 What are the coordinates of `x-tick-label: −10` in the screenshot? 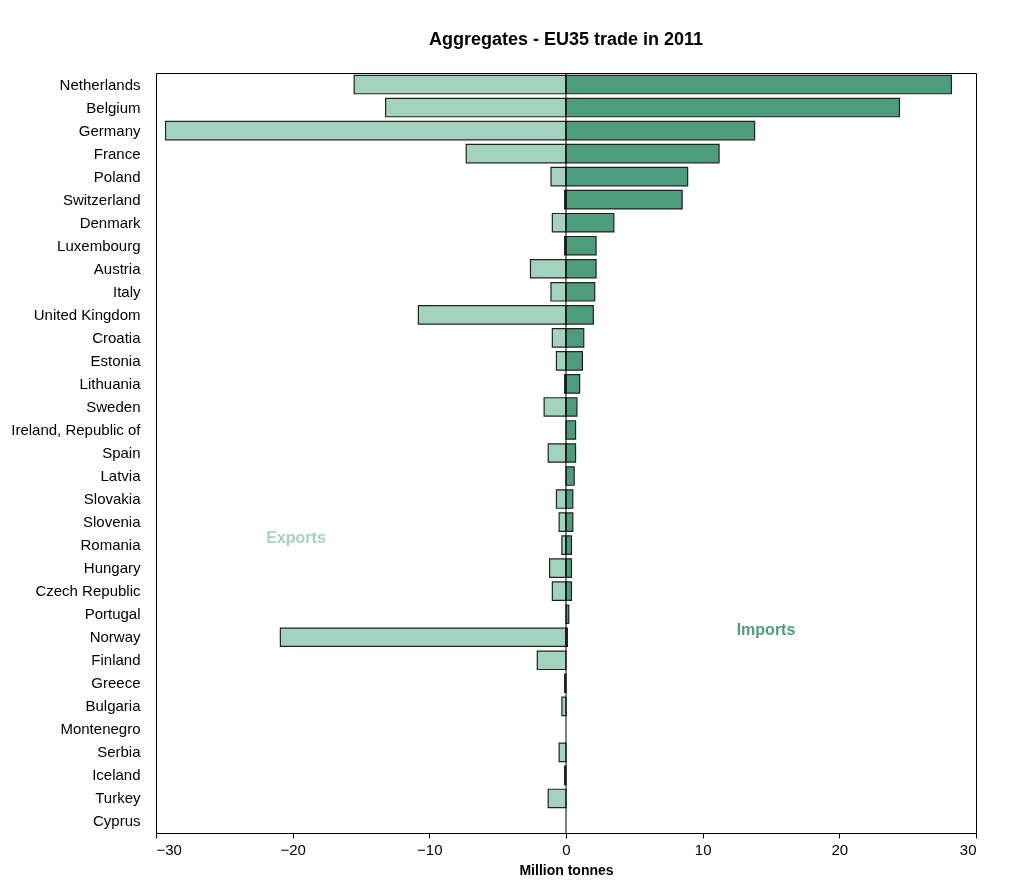 It's located at (430, 849).